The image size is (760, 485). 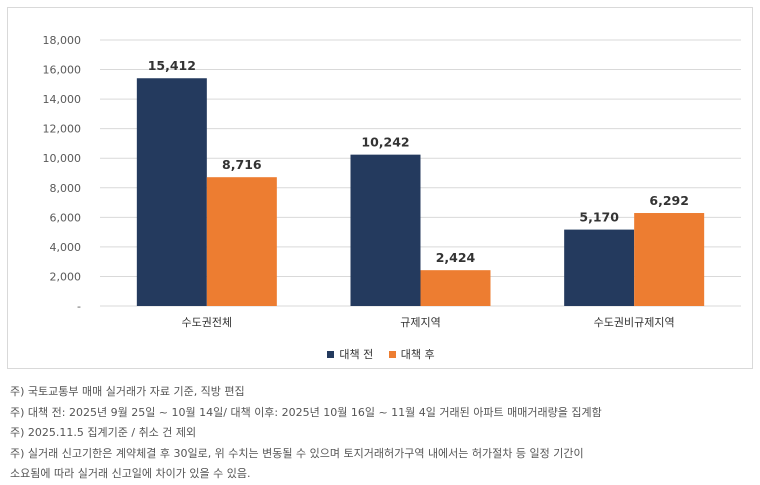 I want to click on y-tick-label: 8,000, so click(x=66, y=188).